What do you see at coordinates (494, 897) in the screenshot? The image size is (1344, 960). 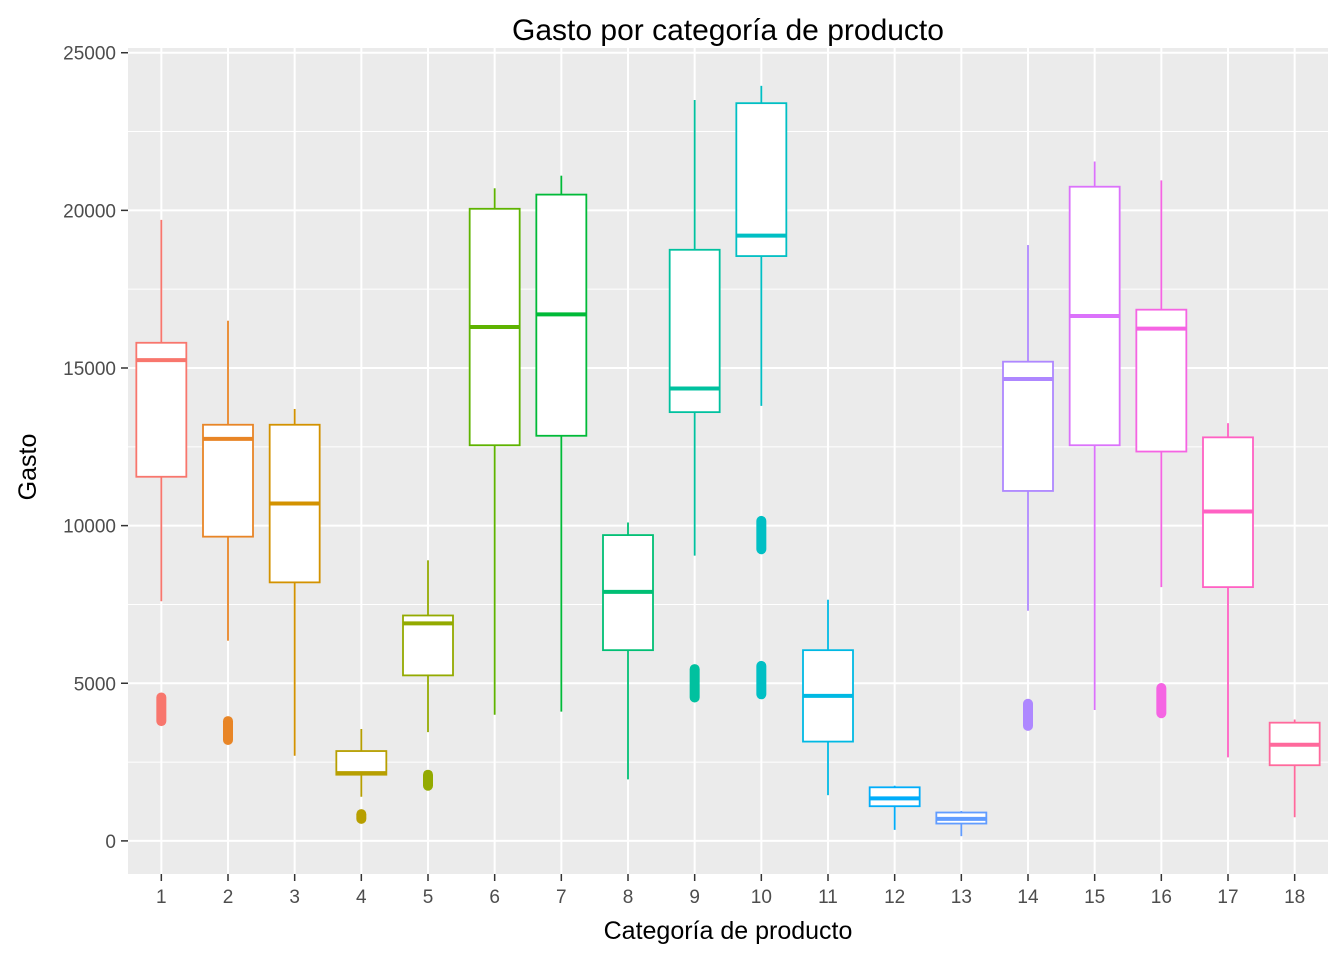 I see `x-tick-label: 6` at bounding box center [494, 897].